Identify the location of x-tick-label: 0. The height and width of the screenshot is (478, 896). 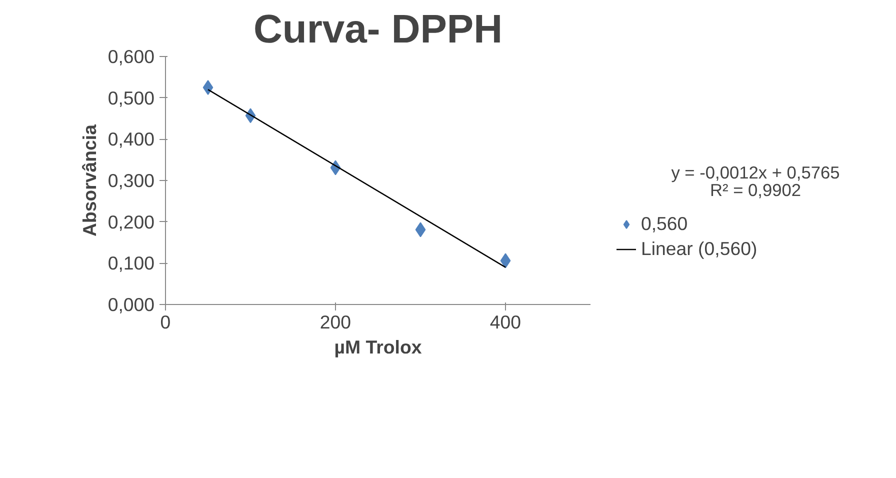
(165, 322).